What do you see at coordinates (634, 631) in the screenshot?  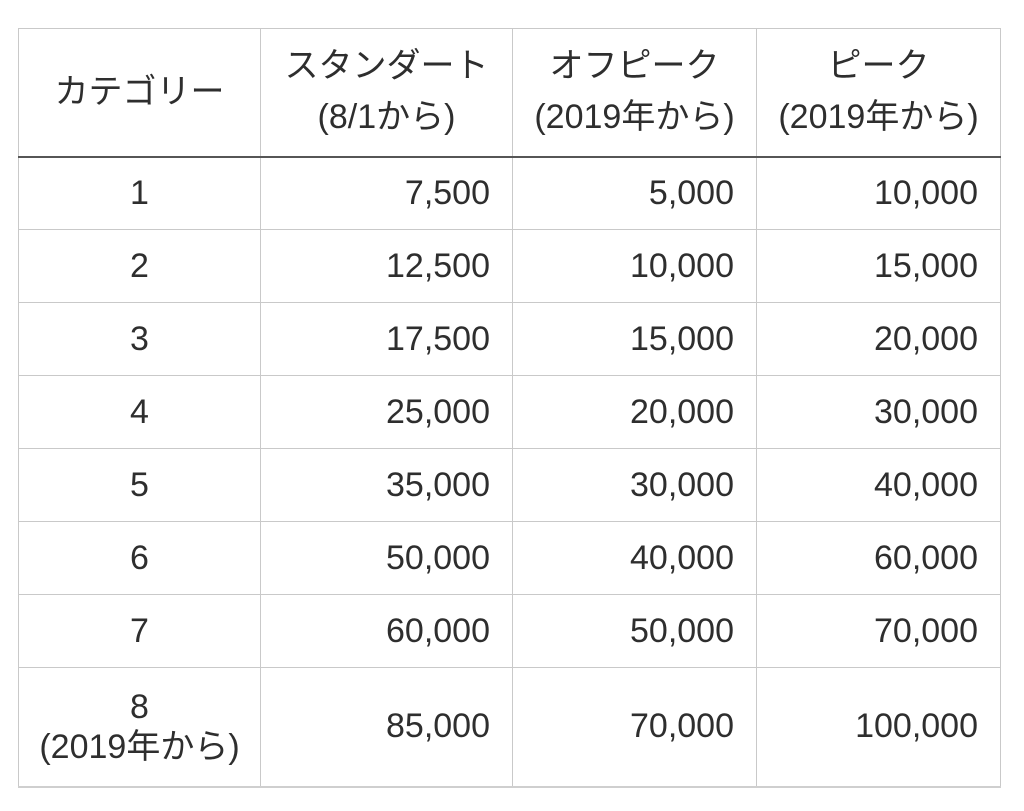 I see `cell-offpeak: 50,000` at bounding box center [634, 631].